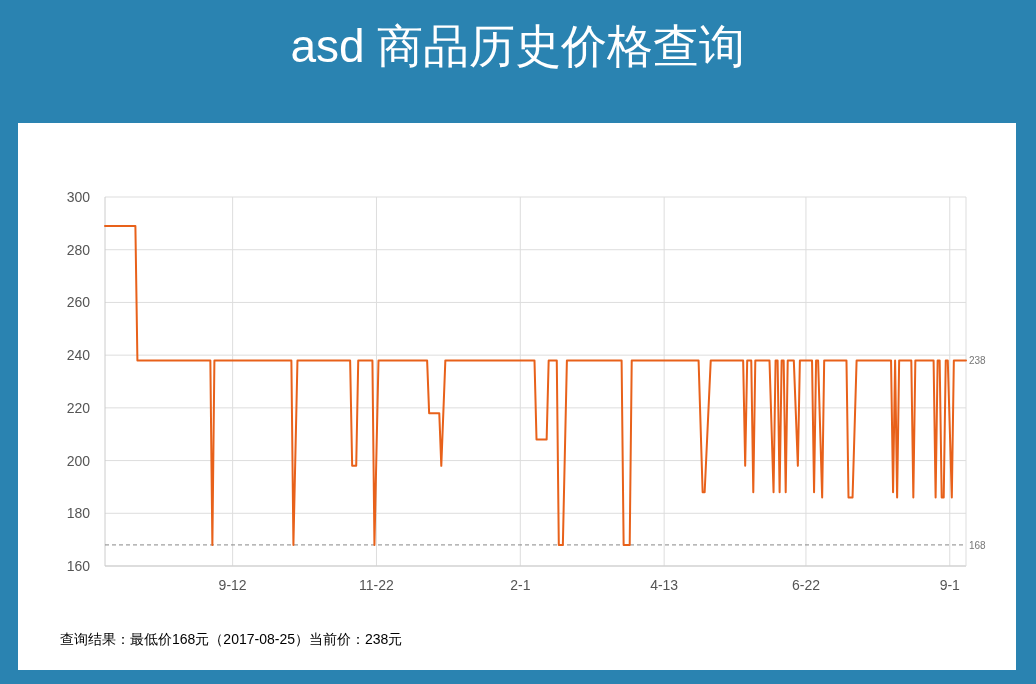  Describe the element at coordinates (978, 545) in the screenshot. I see `ref-line-label: 168` at that location.